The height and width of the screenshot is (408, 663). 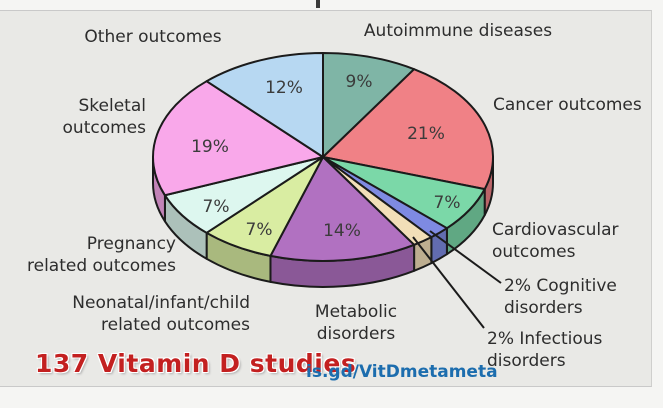 I want to click on short-url-text: is.gd/VitDmetameta, so click(x=402, y=372).